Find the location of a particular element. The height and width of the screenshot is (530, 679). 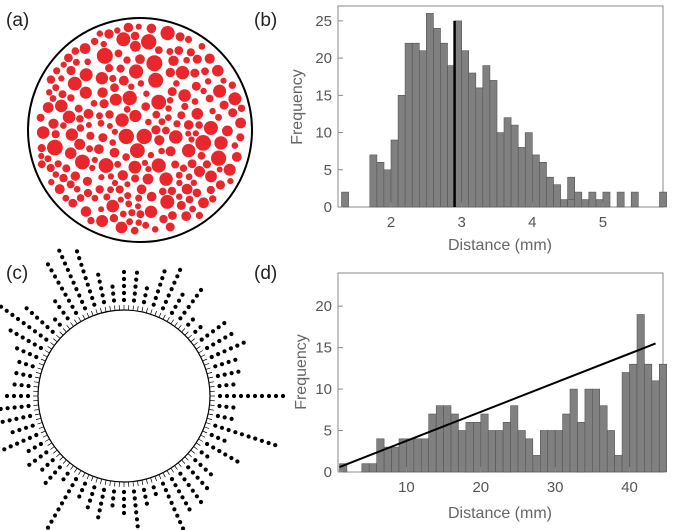

inner-ring is located at coordinates (124, 396).